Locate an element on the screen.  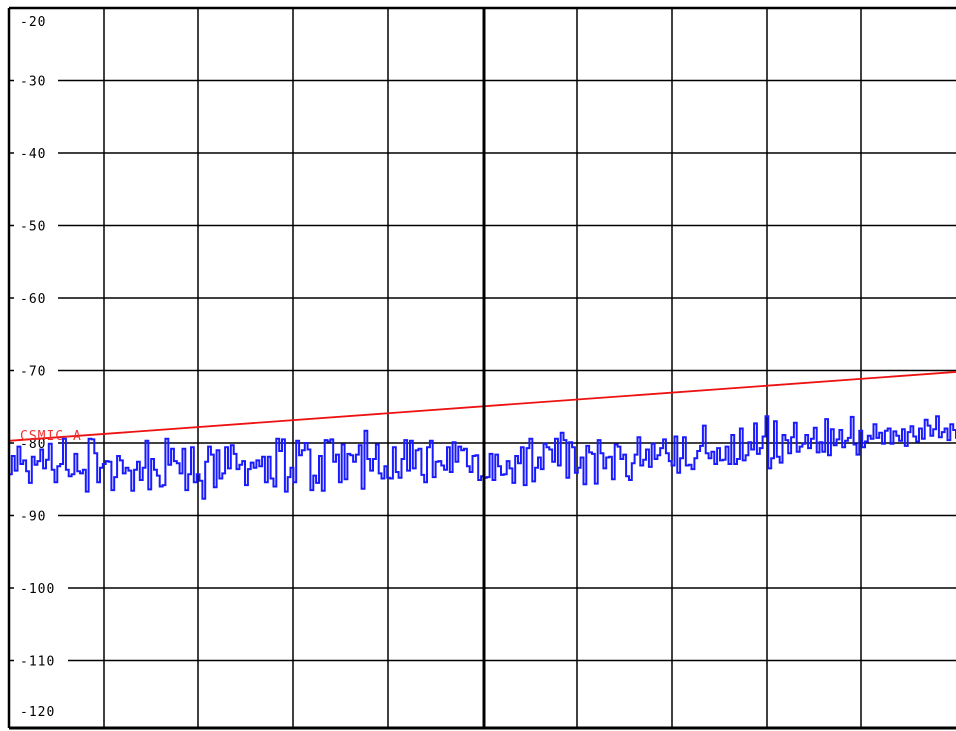
y-tick-labels: -20 -30 -40 -50 -60 -70 -80 -90 -100 -110 -120 is located at coordinates (41, 373).